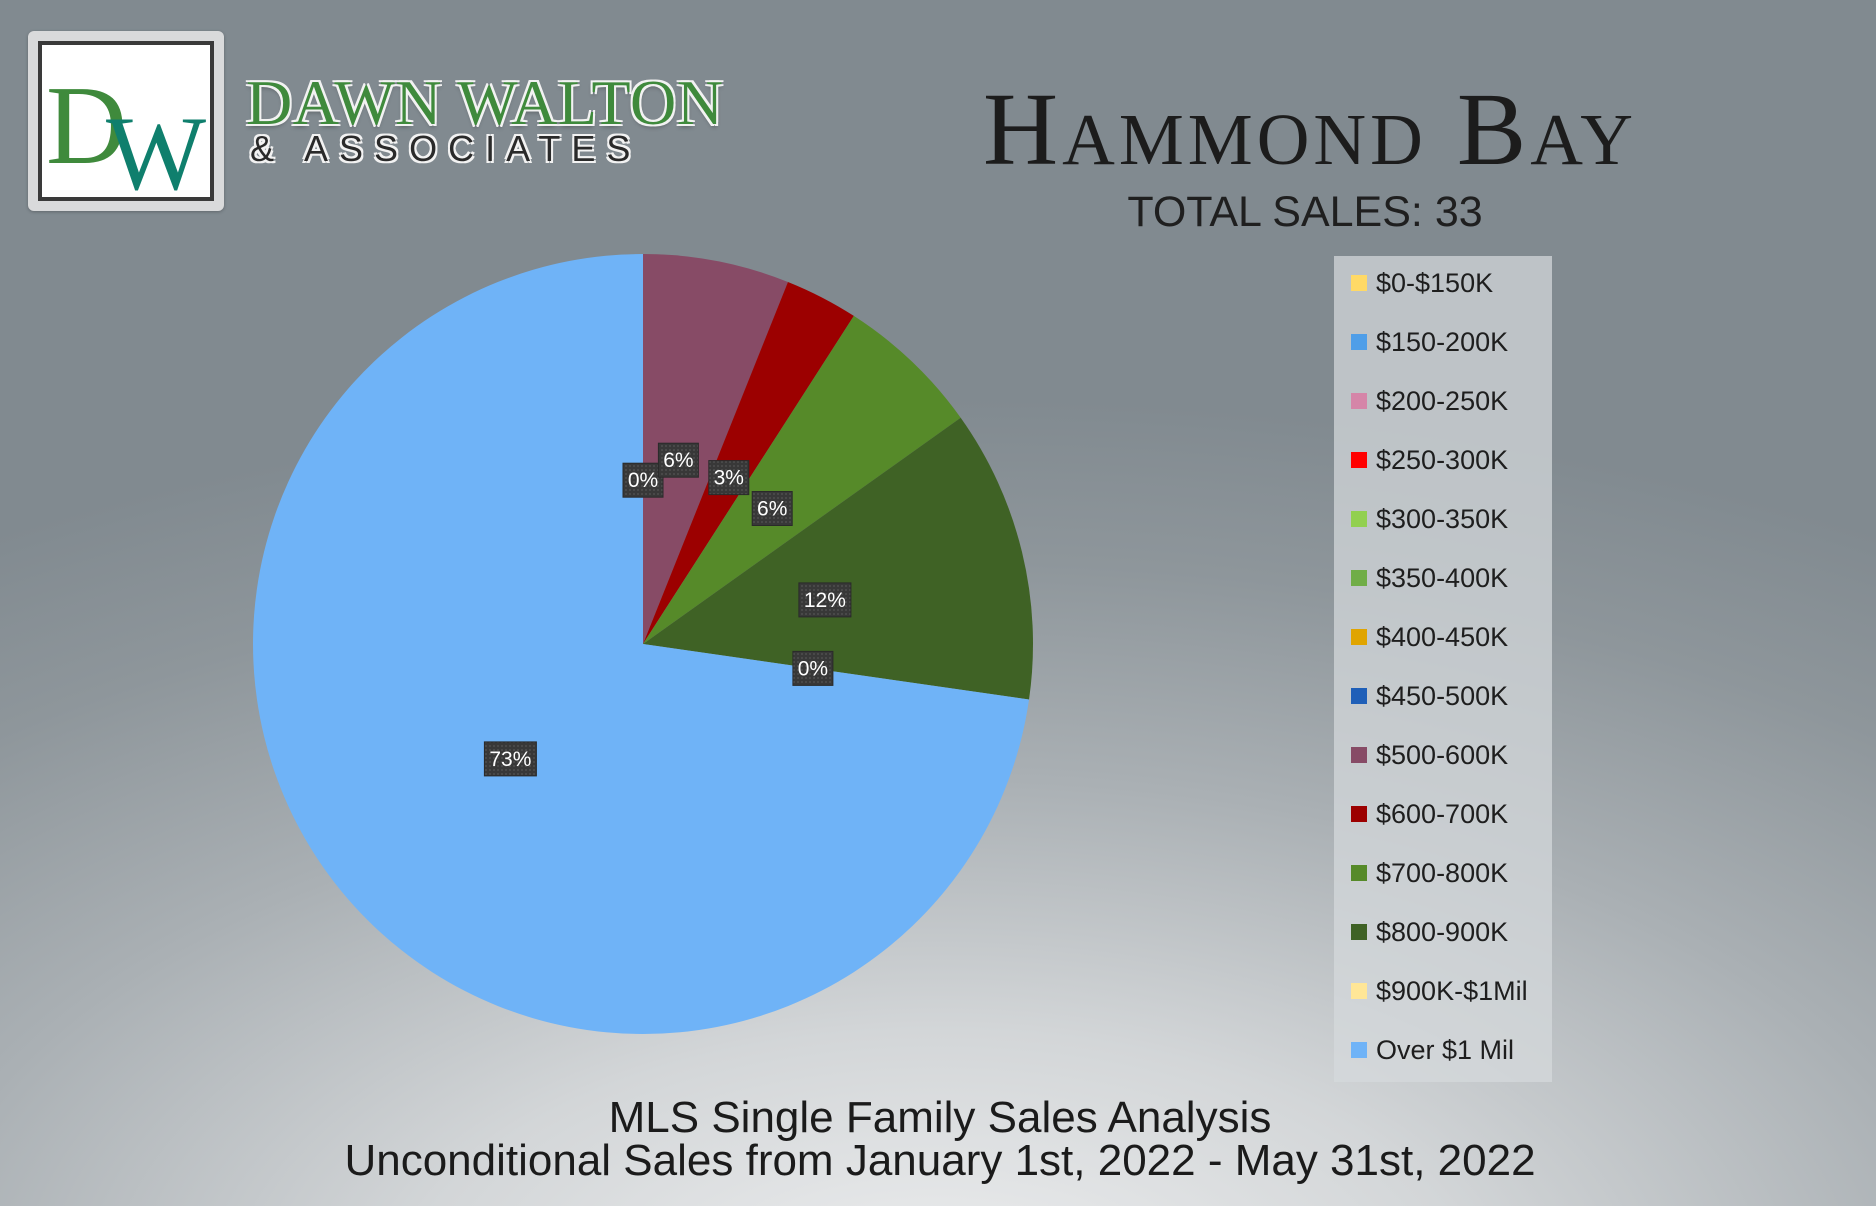 This screenshot has width=1876, height=1206. I want to click on svg-text: 12%, so click(825, 600).